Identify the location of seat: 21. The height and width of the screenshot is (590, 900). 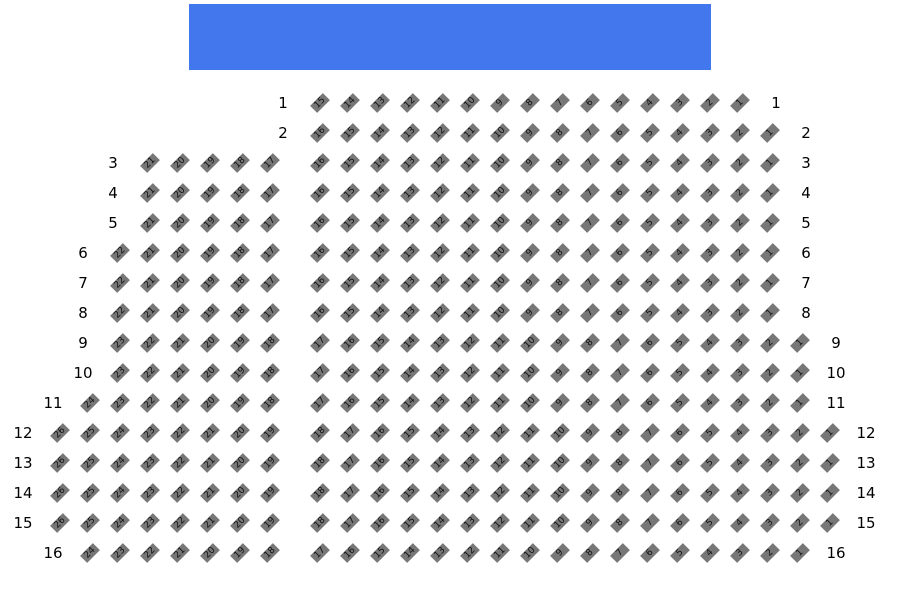
(180, 343).